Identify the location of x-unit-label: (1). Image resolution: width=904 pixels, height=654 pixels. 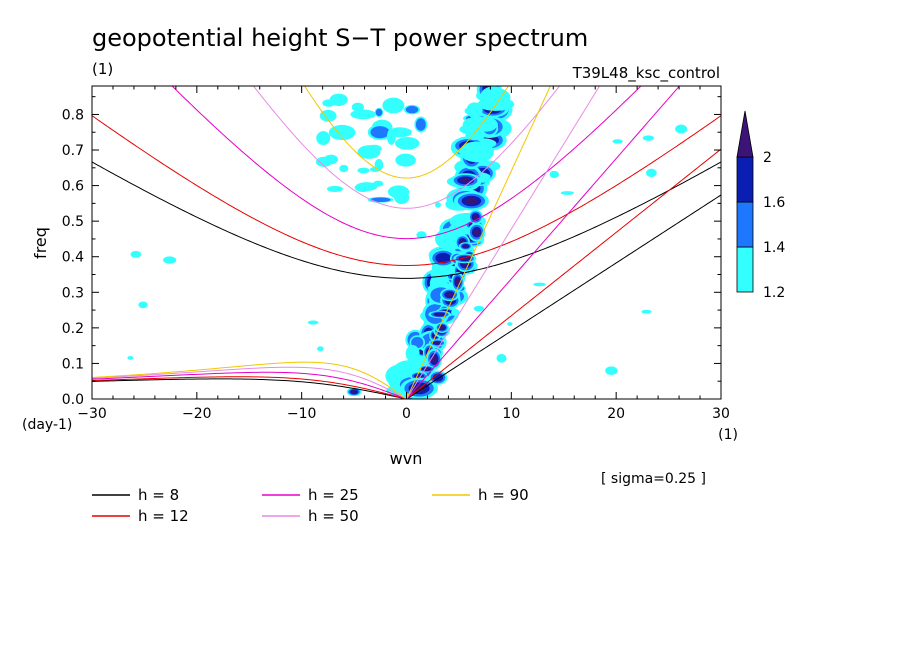
(728, 435).